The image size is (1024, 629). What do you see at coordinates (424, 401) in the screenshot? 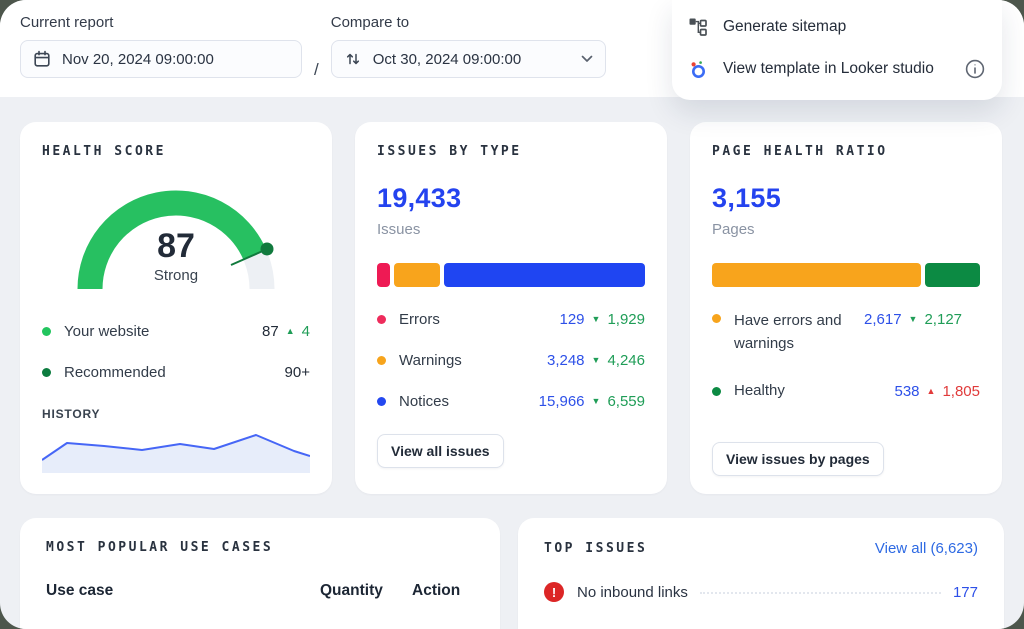
I see `legend-label: Notices` at bounding box center [424, 401].